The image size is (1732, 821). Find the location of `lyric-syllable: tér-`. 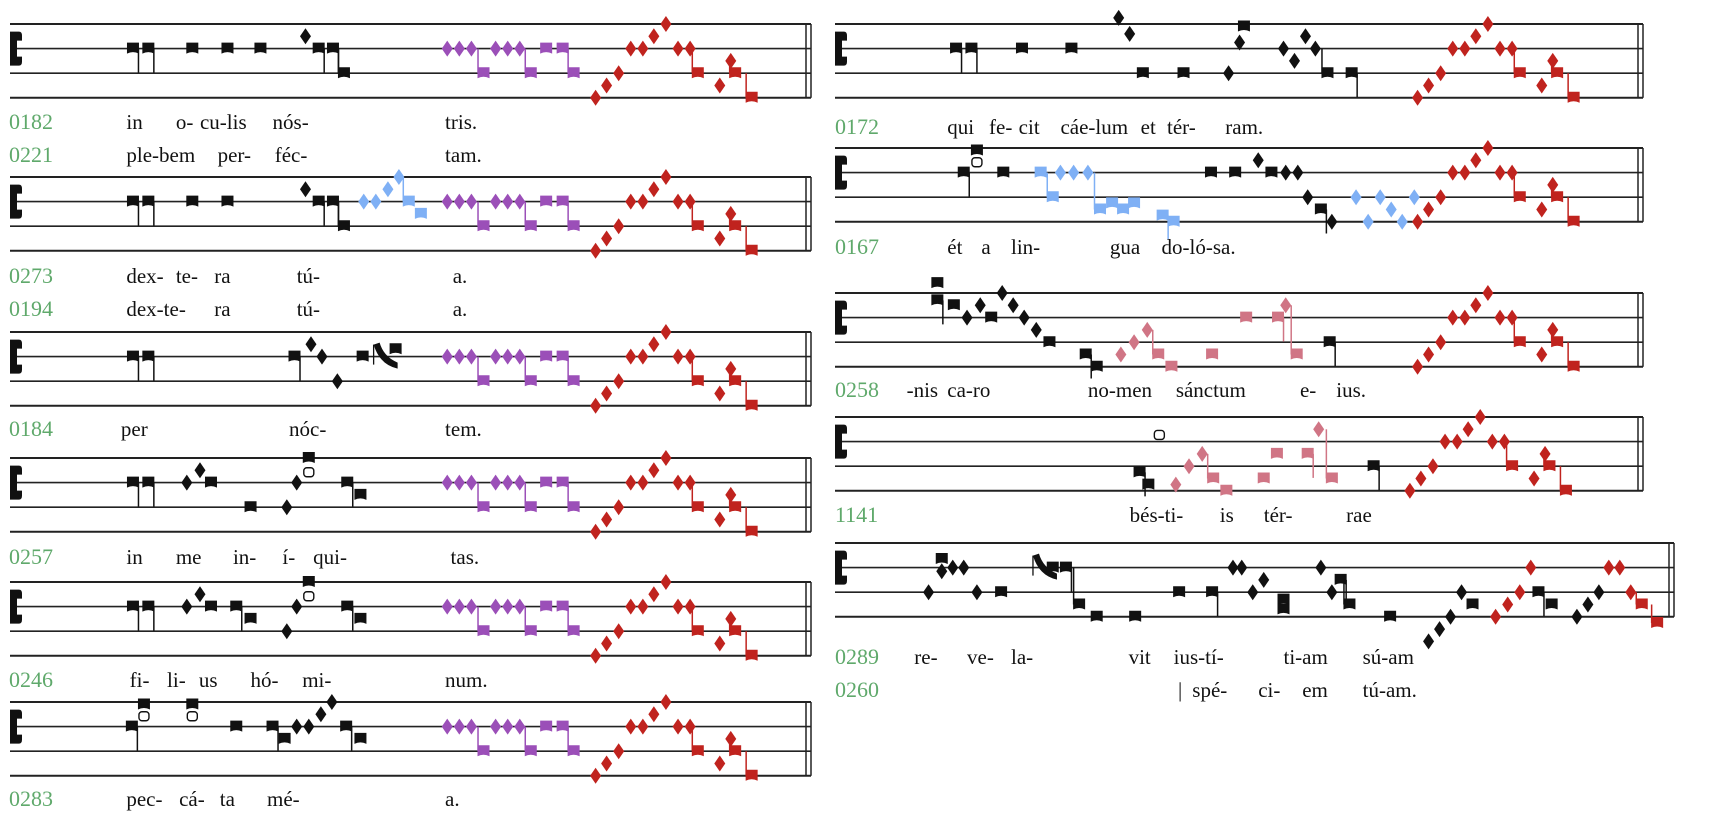

lyric-syllable: tér- is located at coordinates (1181, 127).